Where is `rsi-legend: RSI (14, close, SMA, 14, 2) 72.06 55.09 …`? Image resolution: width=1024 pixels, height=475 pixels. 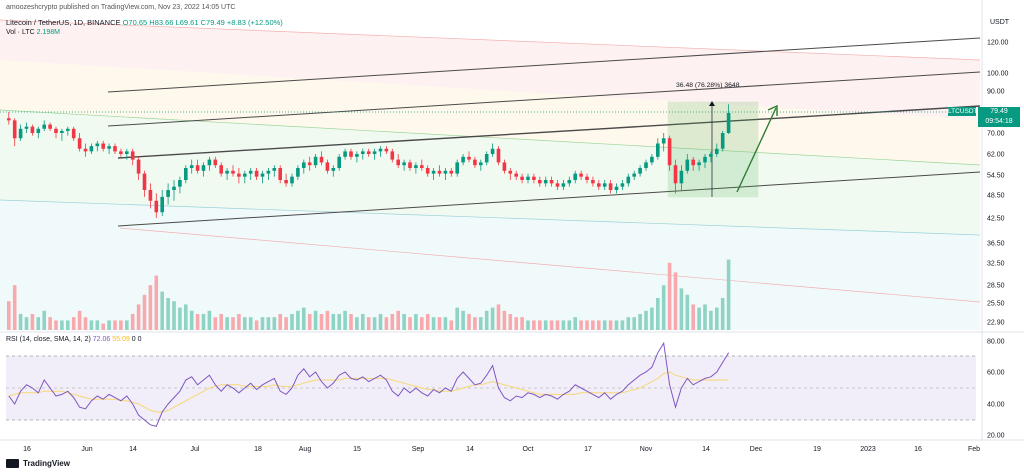 rsi-legend: RSI (14, close, SMA, 14, 2) 72.06 55.09 … is located at coordinates (74, 339).